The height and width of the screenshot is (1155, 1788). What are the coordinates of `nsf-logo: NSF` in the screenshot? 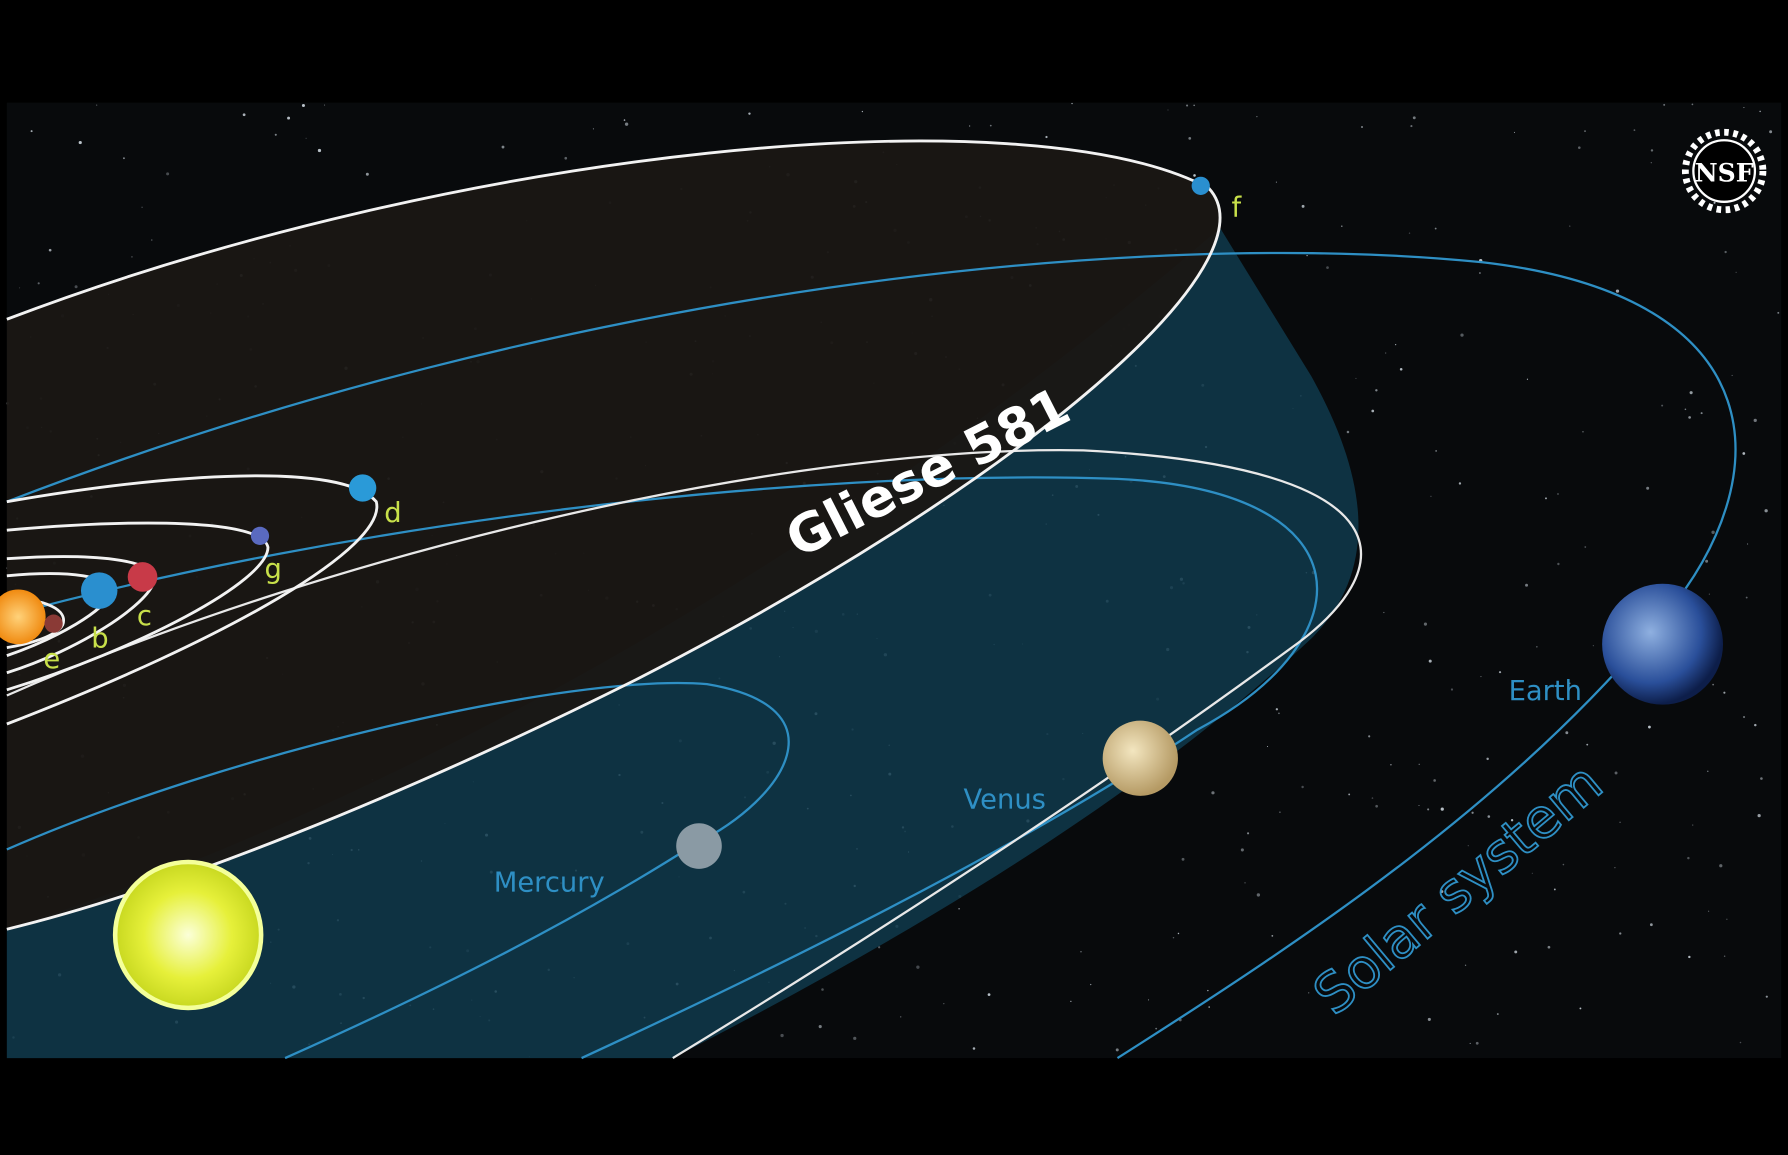 It's located at (1724, 171).